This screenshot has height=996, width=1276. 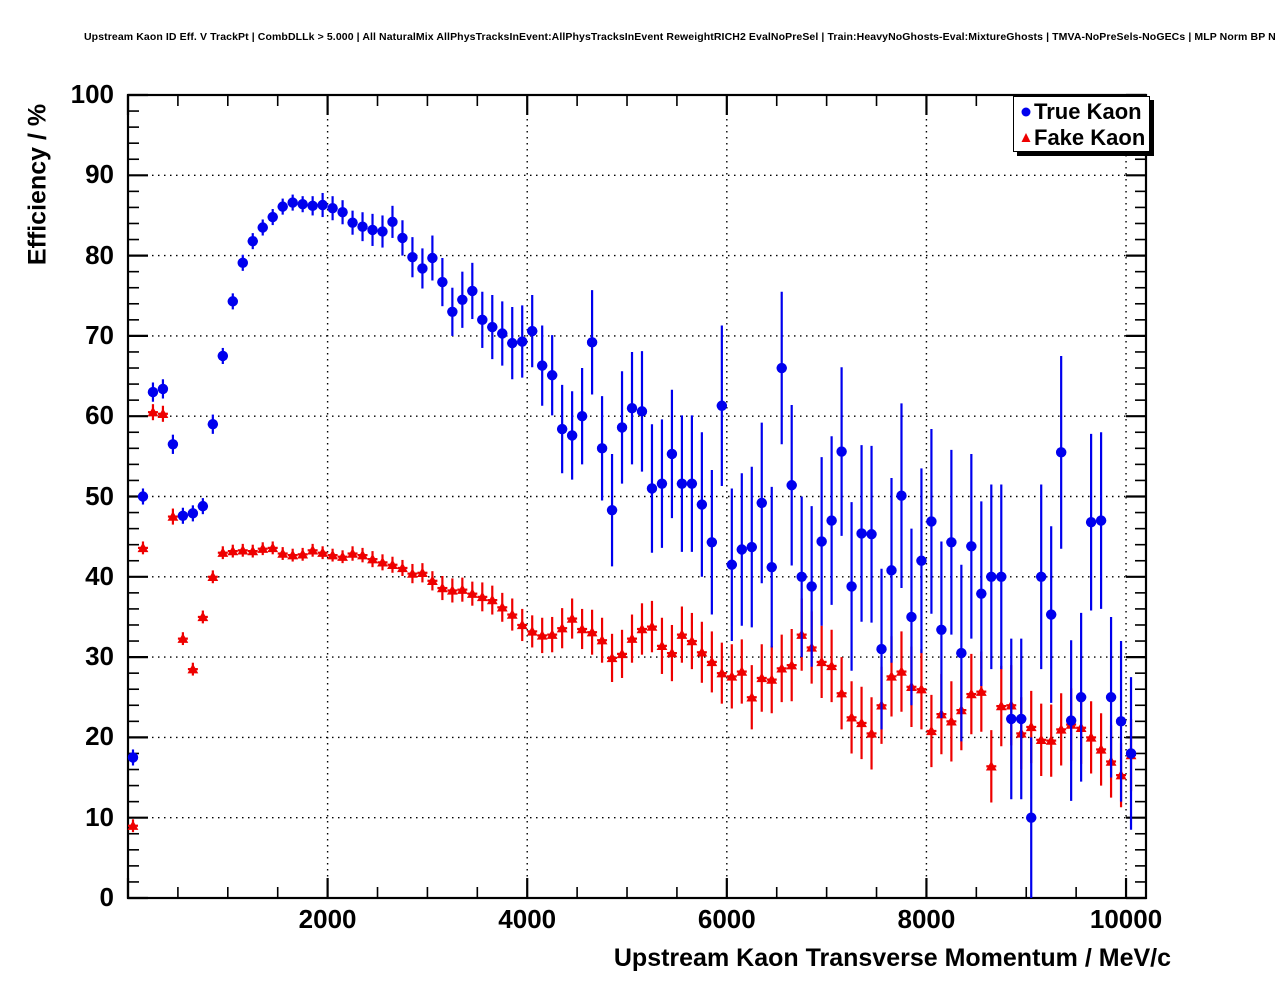 I want to click on x-tick-label: 4000, so click(x=527, y=919).